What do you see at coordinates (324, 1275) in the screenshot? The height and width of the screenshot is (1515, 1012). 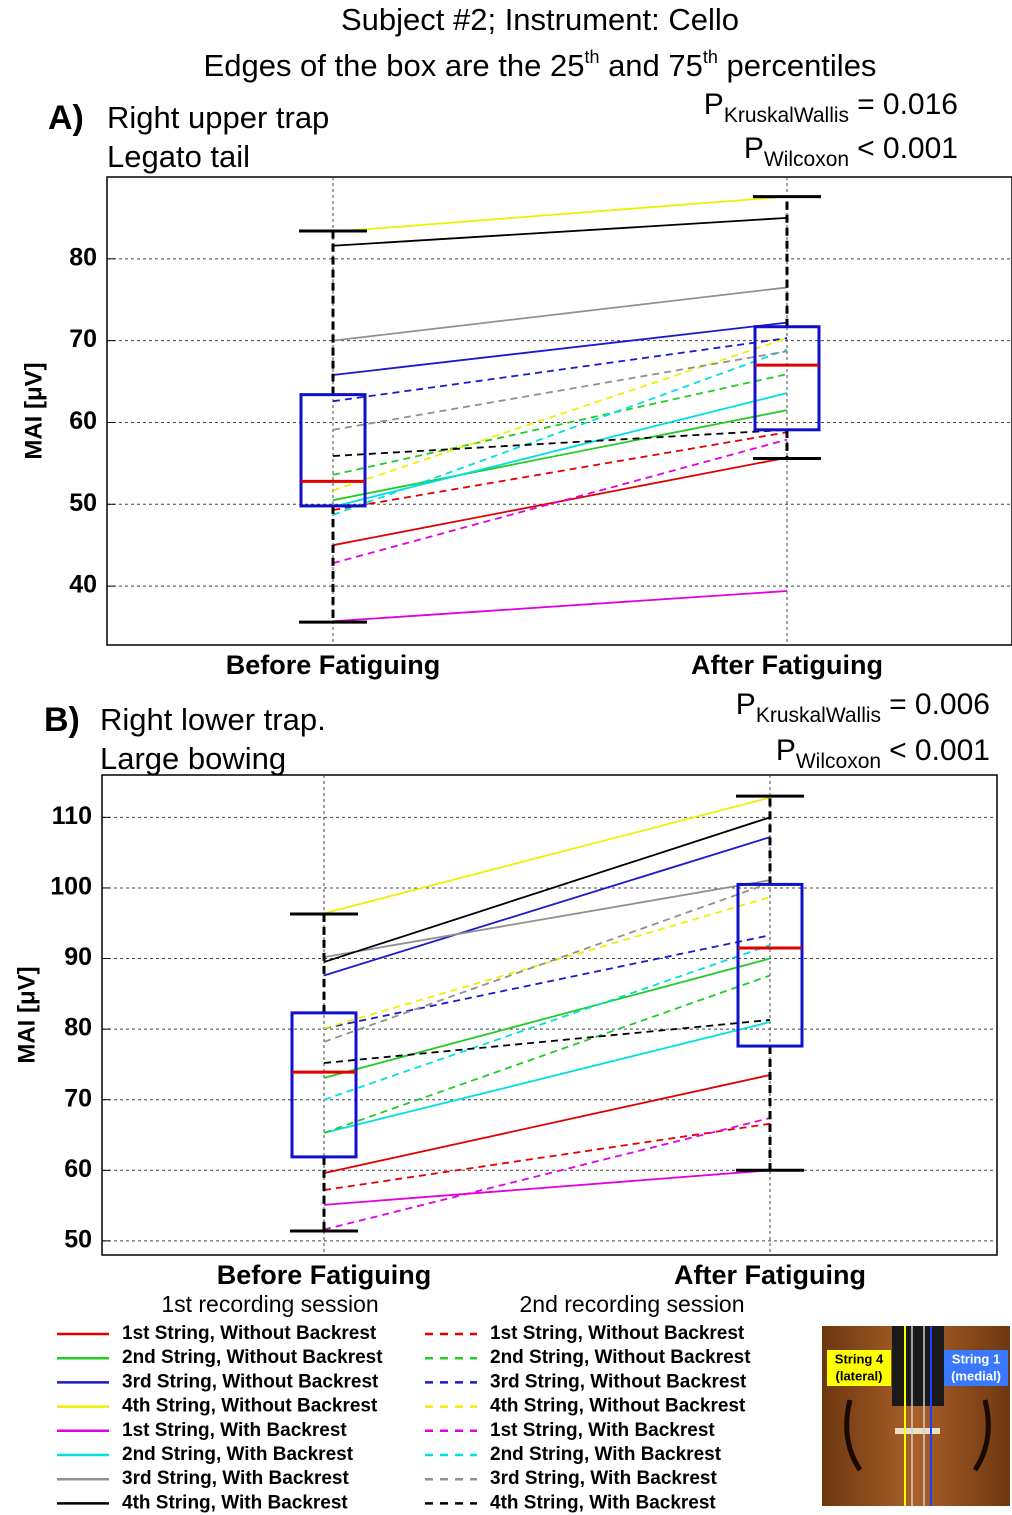 I see `x-tick-label: Before Fatiguing` at bounding box center [324, 1275].